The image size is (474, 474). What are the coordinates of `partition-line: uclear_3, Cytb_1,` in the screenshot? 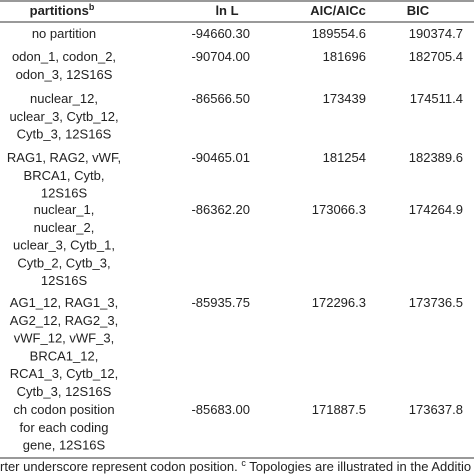 It's located at (64, 245).